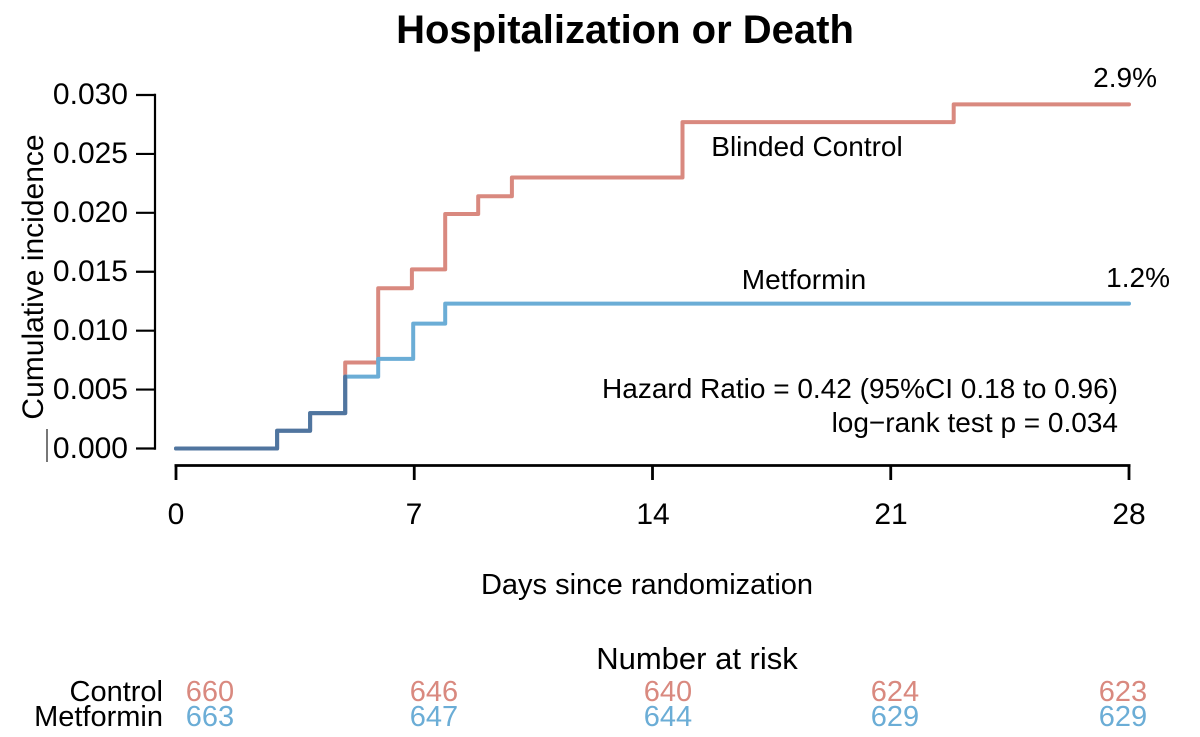  I want to click on x-tick-label: 14, so click(653, 514).